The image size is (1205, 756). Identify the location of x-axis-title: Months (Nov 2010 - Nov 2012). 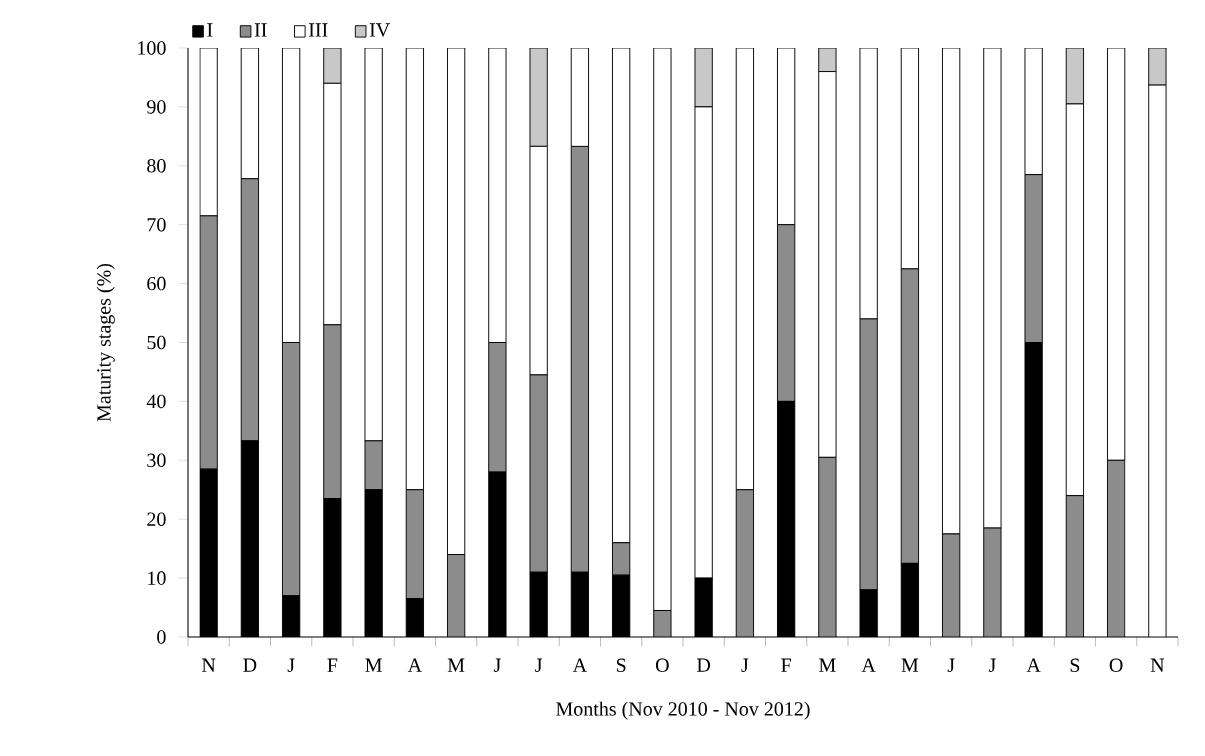
(683, 710).